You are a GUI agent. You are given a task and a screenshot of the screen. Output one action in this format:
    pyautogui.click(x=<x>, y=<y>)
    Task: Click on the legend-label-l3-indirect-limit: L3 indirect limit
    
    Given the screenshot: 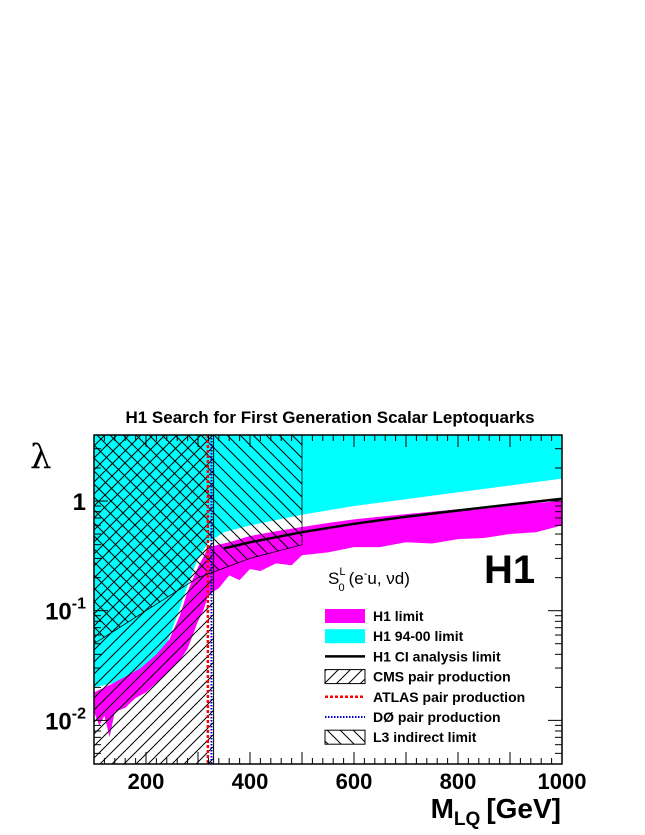 What is the action you would take?
    pyautogui.click(x=425, y=737)
    